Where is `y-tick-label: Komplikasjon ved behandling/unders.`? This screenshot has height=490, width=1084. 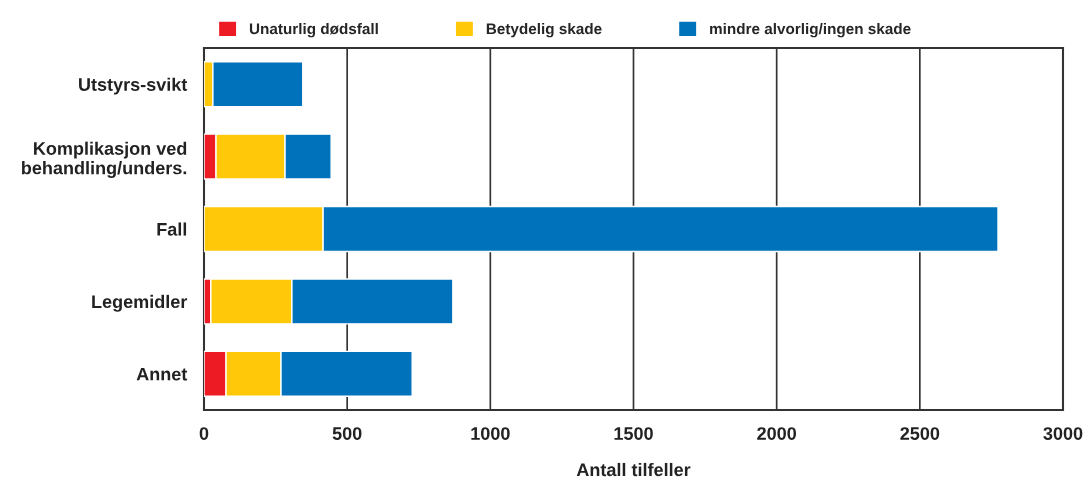 y-tick-label: Komplikasjon ved behandling/unders. is located at coordinates (104, 159).